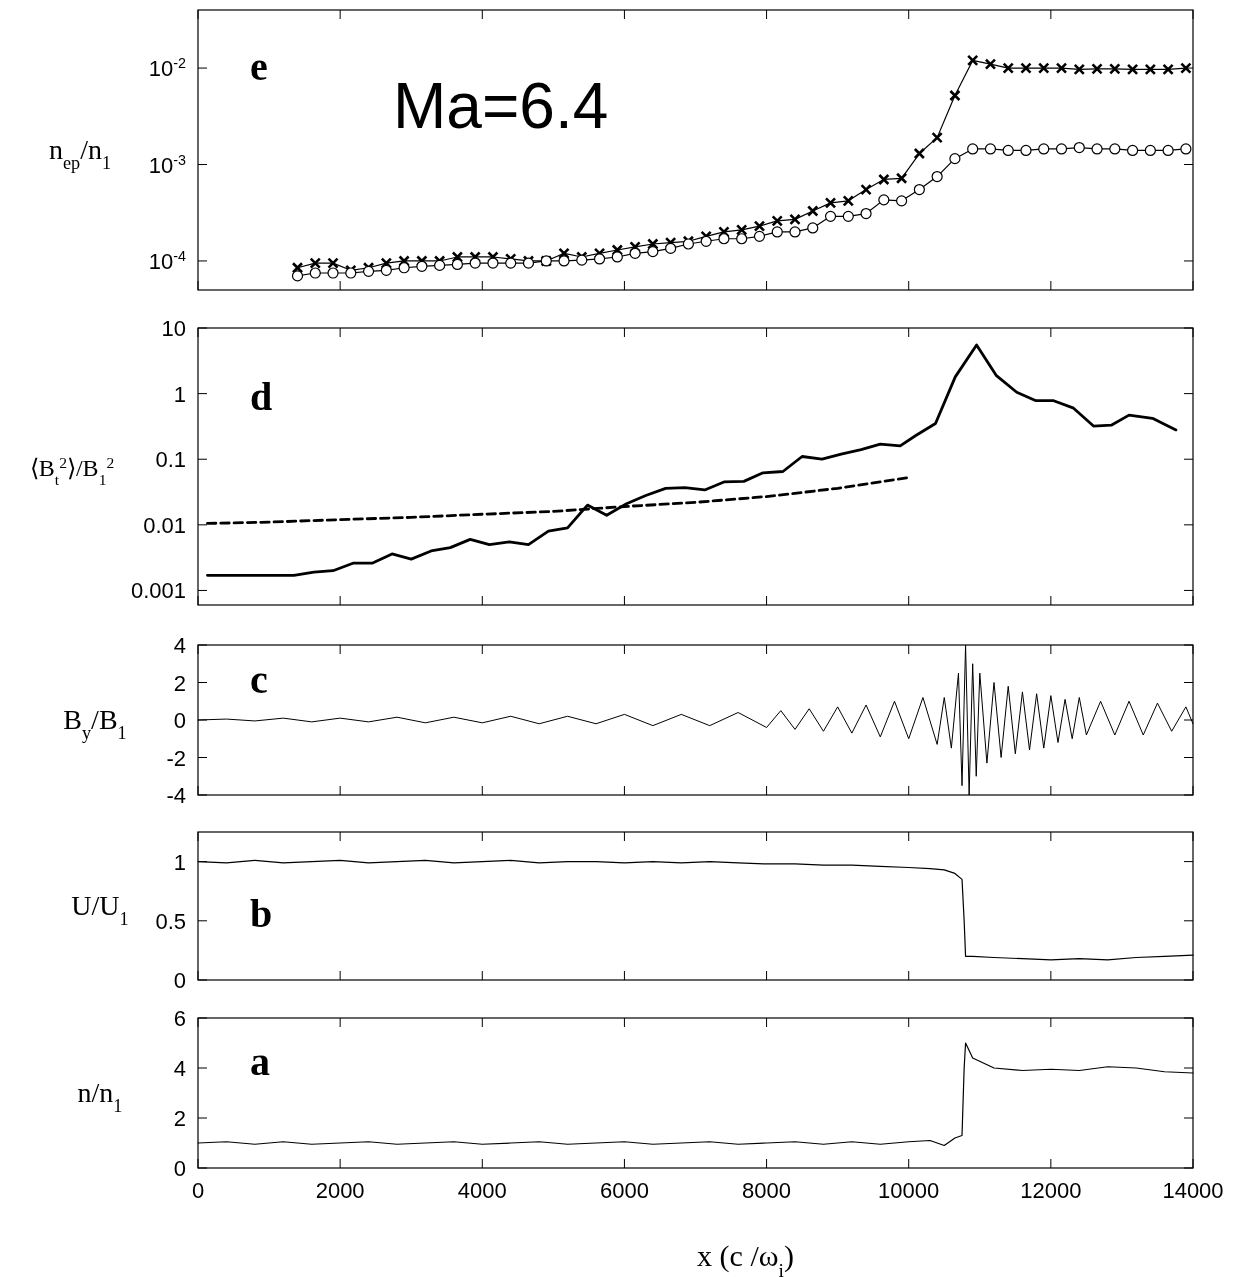 The image size is (1237, 1277). What do you see at coordinates (176, 758) in the screenshot?
I see `y-tick-label: -2` at bounding box center [176, 758].